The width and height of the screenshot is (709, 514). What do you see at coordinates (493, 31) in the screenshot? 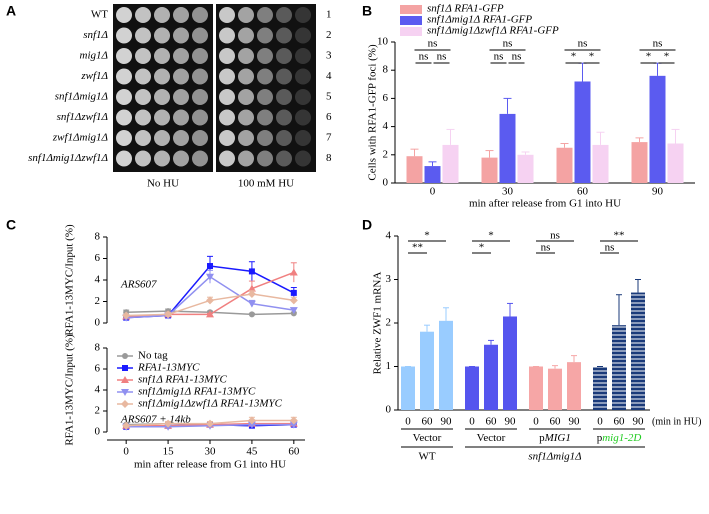
I see `legend-label: snf1Δmig1Δzwf1Δ RFA1-GFP` at bounding box center [493, 31].